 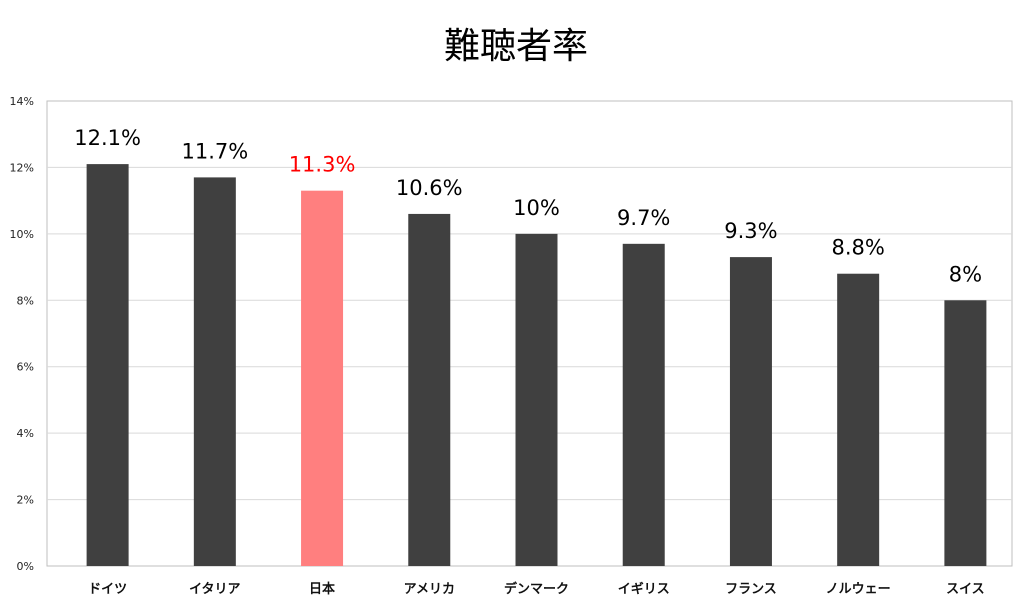 What do you see at coordinates (25, 300) in the screenshot?
I see `y-tick-label: 8%` at bounding box center [25, 300].